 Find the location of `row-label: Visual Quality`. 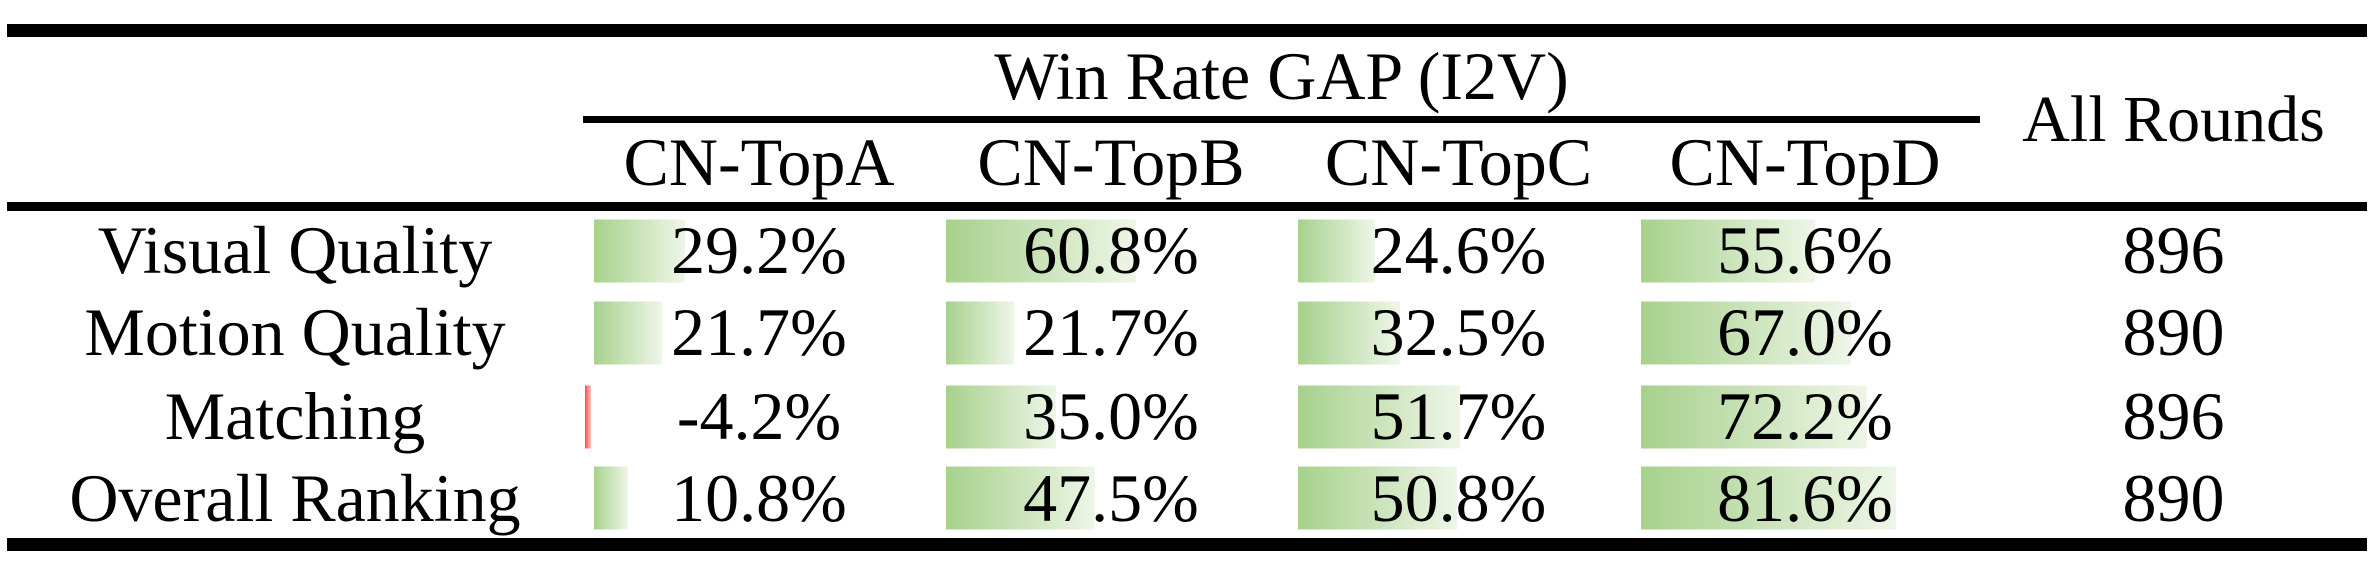

row-label: Visual Quality is located at coordinates (295, 250).